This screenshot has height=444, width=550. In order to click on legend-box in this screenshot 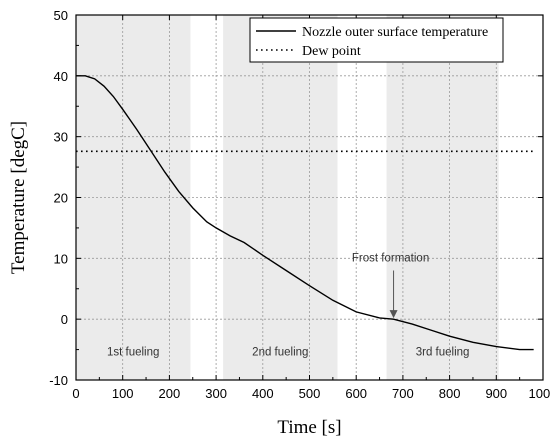, I will do `click(376, 40)`.